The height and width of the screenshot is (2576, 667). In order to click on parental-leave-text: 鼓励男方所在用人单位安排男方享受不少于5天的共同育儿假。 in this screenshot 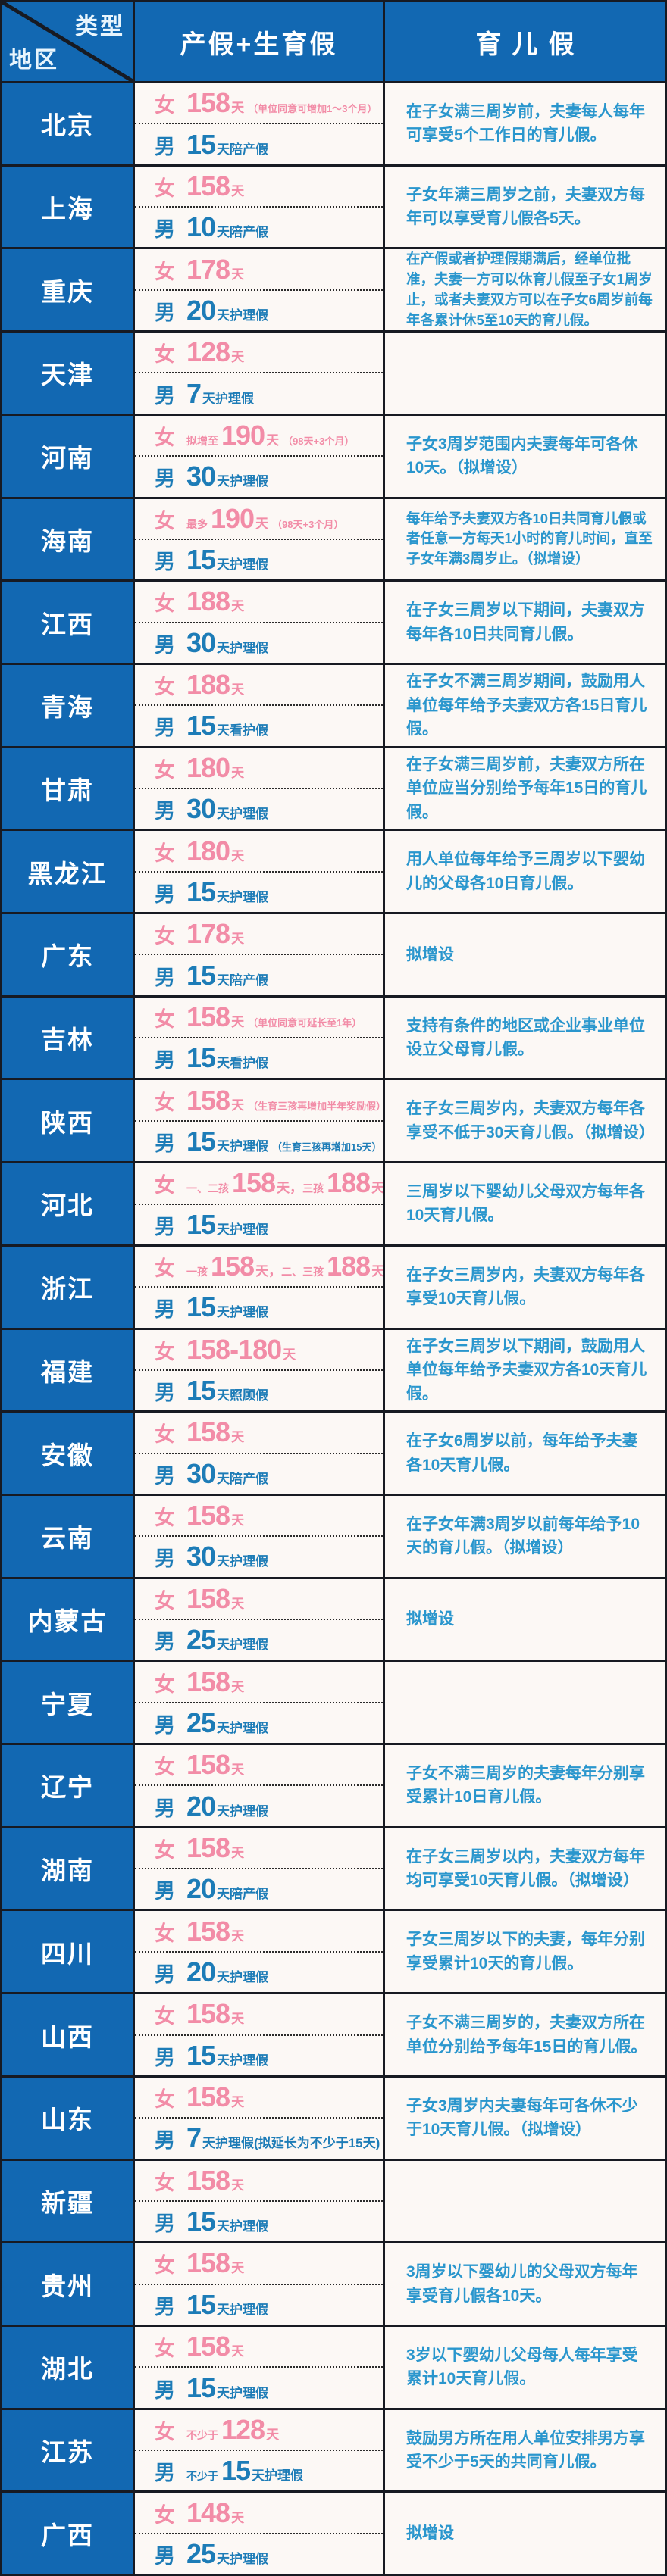, I will do `click(525, 2450)`.